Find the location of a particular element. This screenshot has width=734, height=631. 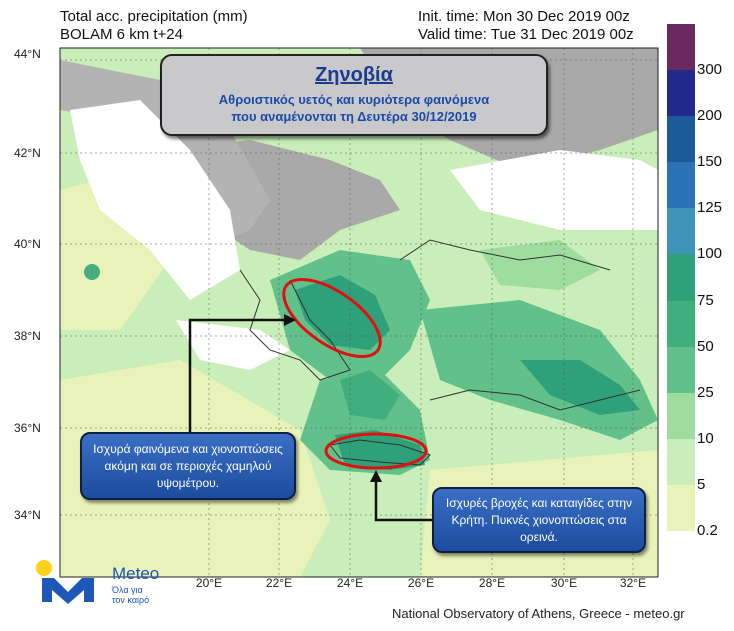

highlight-ellipse-central-greece is located at coordinates (332, 318).